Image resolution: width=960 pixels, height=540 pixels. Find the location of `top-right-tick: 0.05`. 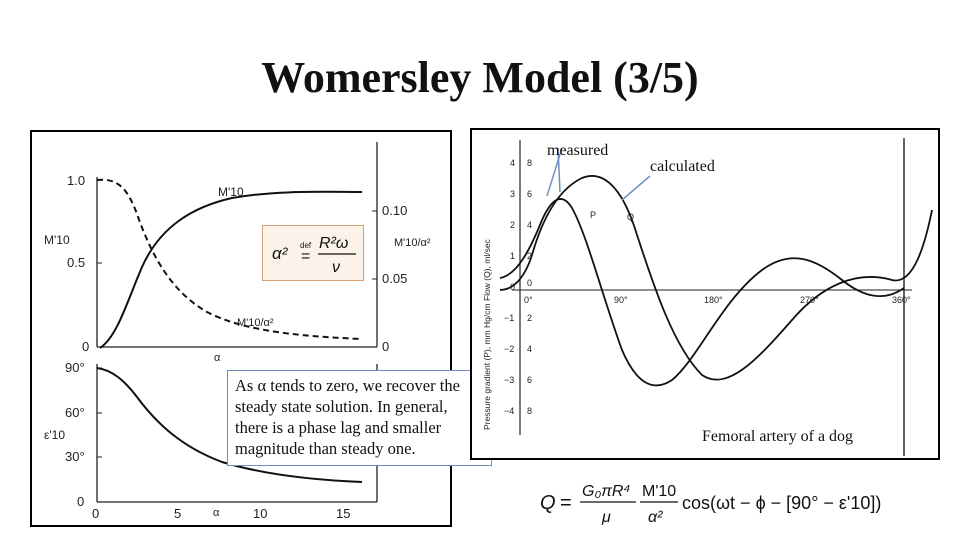

top-right-tick: 0.05 is located at coordinates (394, 278).